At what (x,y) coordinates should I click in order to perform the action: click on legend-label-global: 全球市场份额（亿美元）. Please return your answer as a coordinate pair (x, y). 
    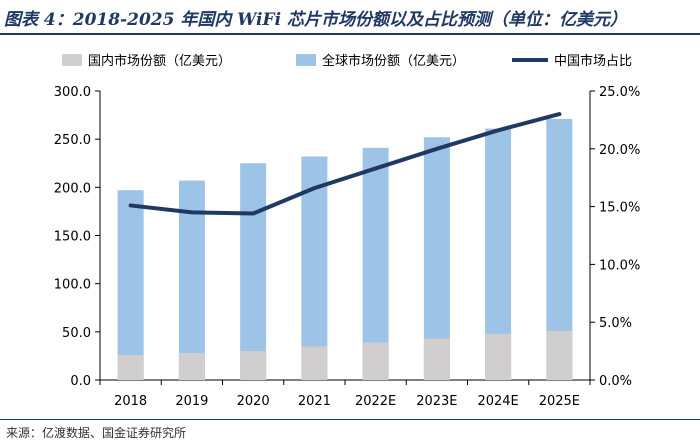
    Looking at the image, I should click on (393, 61).